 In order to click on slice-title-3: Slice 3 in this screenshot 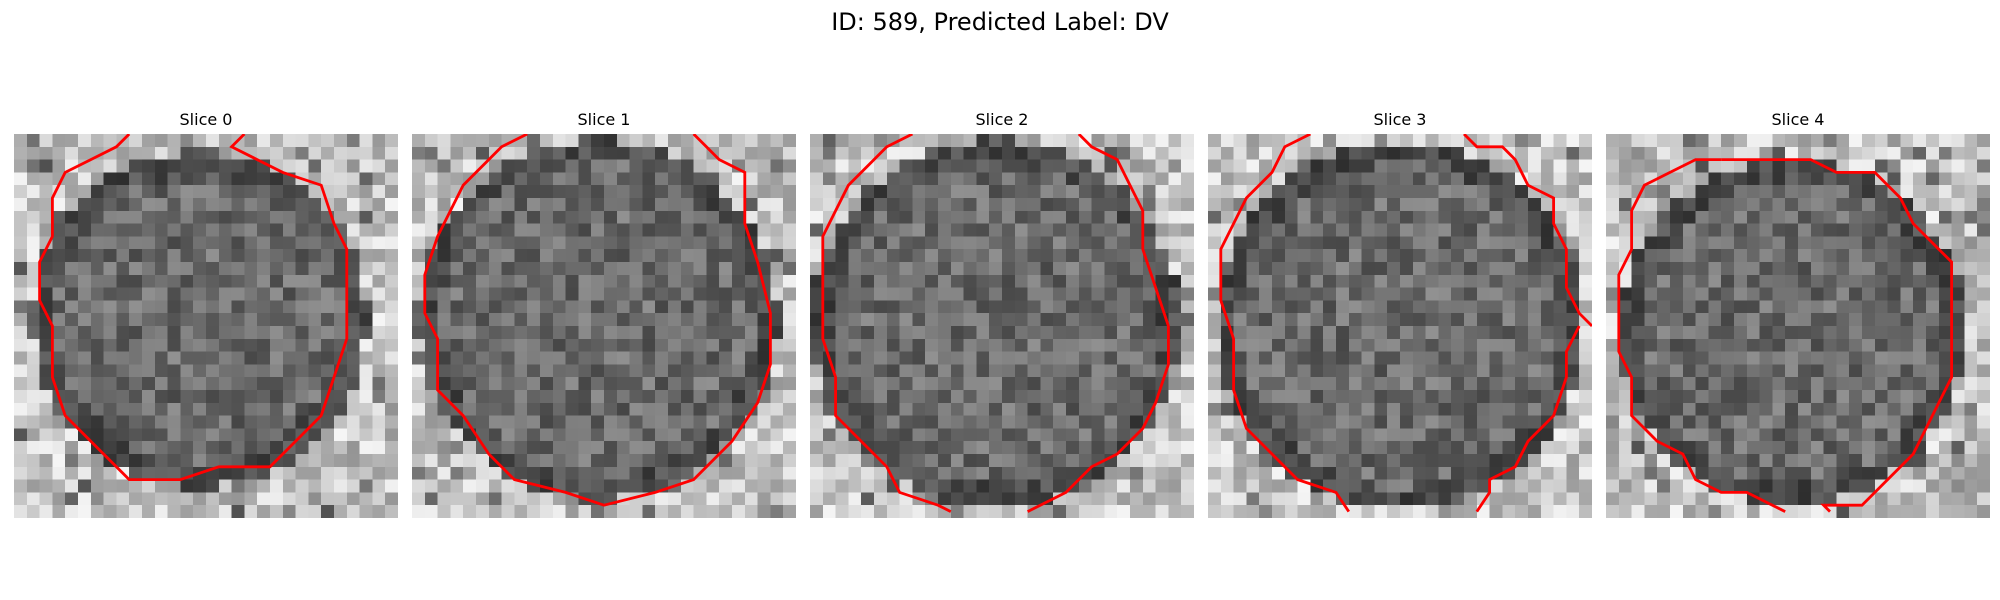, I will do `click(1400, 119)`.